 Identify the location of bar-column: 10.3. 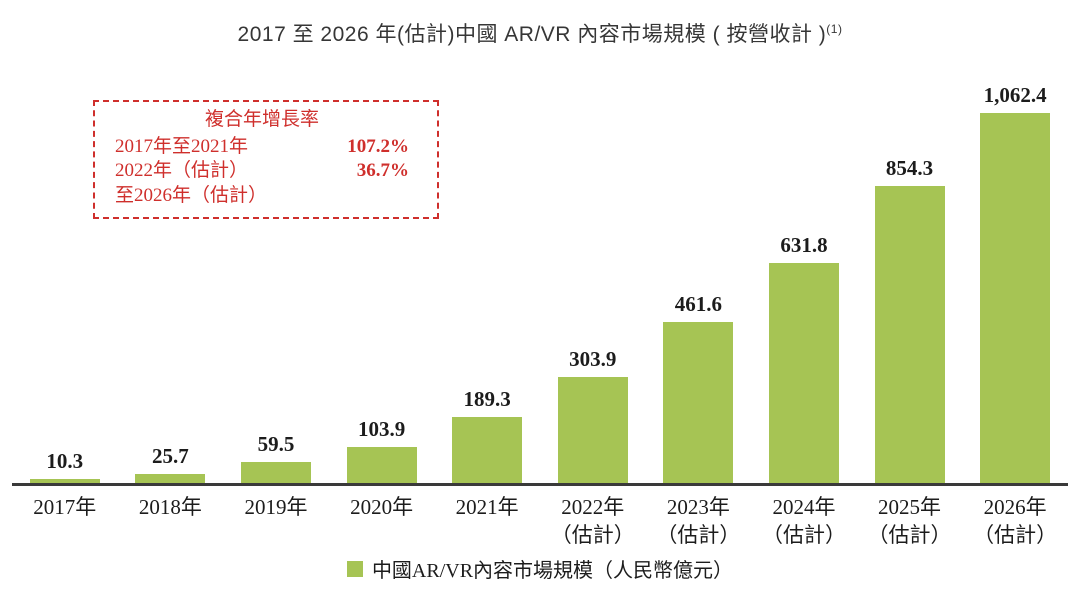
(65, 466).